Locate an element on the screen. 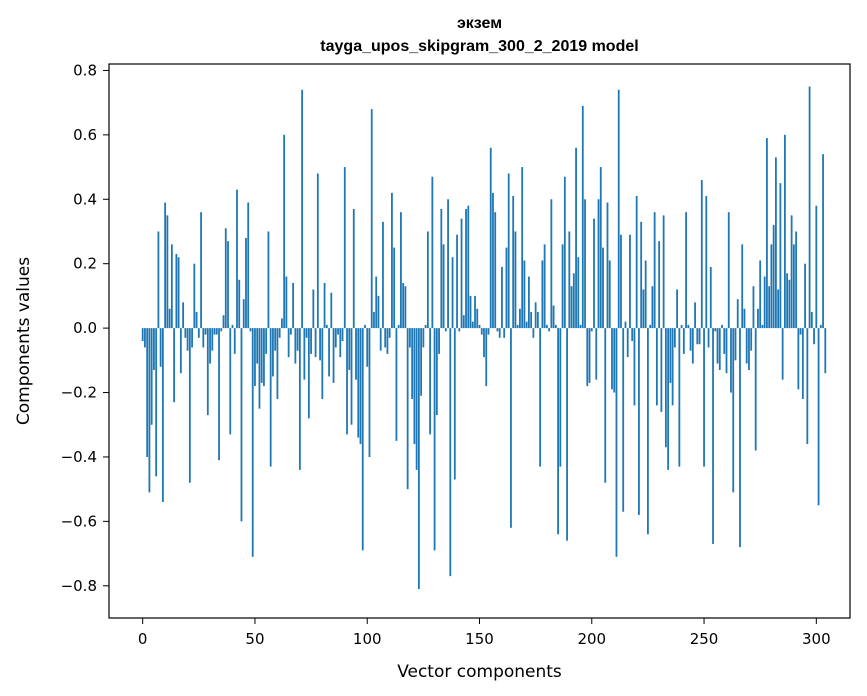 The image size is (867, 696). x-axis-ticks: 0 50 100 150 200 250 300 is located at coordinates (484, 633).